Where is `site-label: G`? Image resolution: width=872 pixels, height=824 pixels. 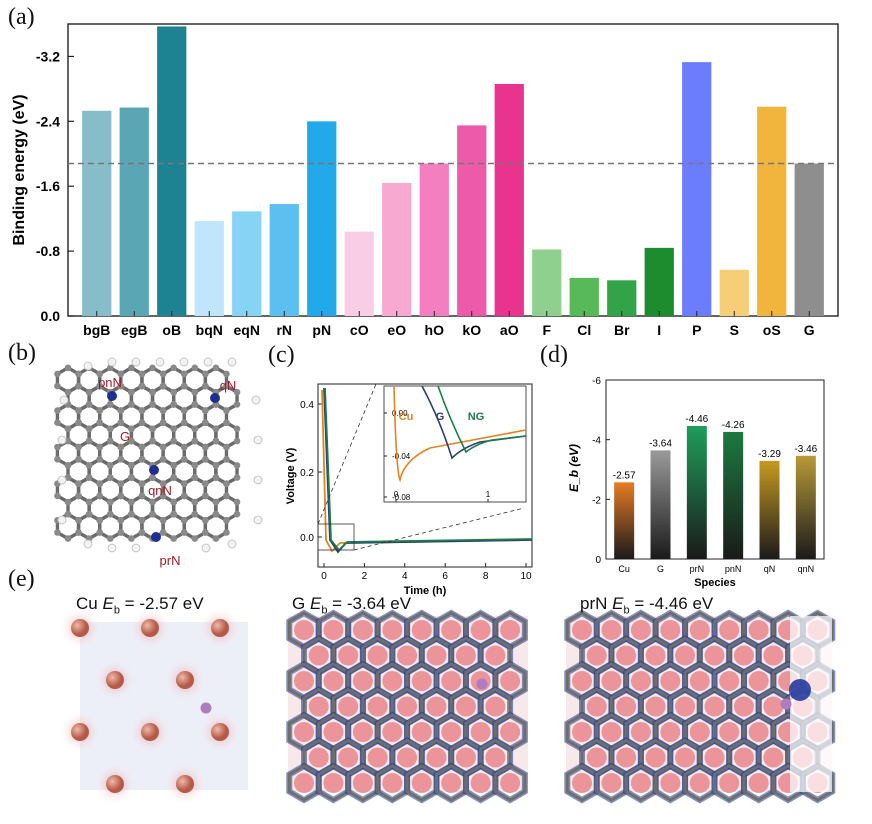
site-label: G is located at coordinates (125, 436).